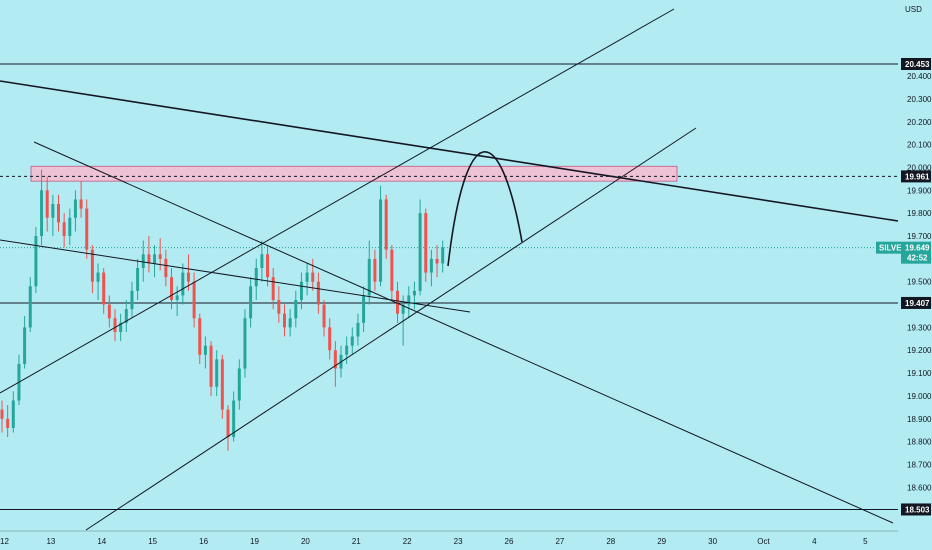 This screenshot has width=932, height=550. Describe the element at coordinates (919, 487) in the screenshot. I see `price-tick-label: 18.600` at that location.